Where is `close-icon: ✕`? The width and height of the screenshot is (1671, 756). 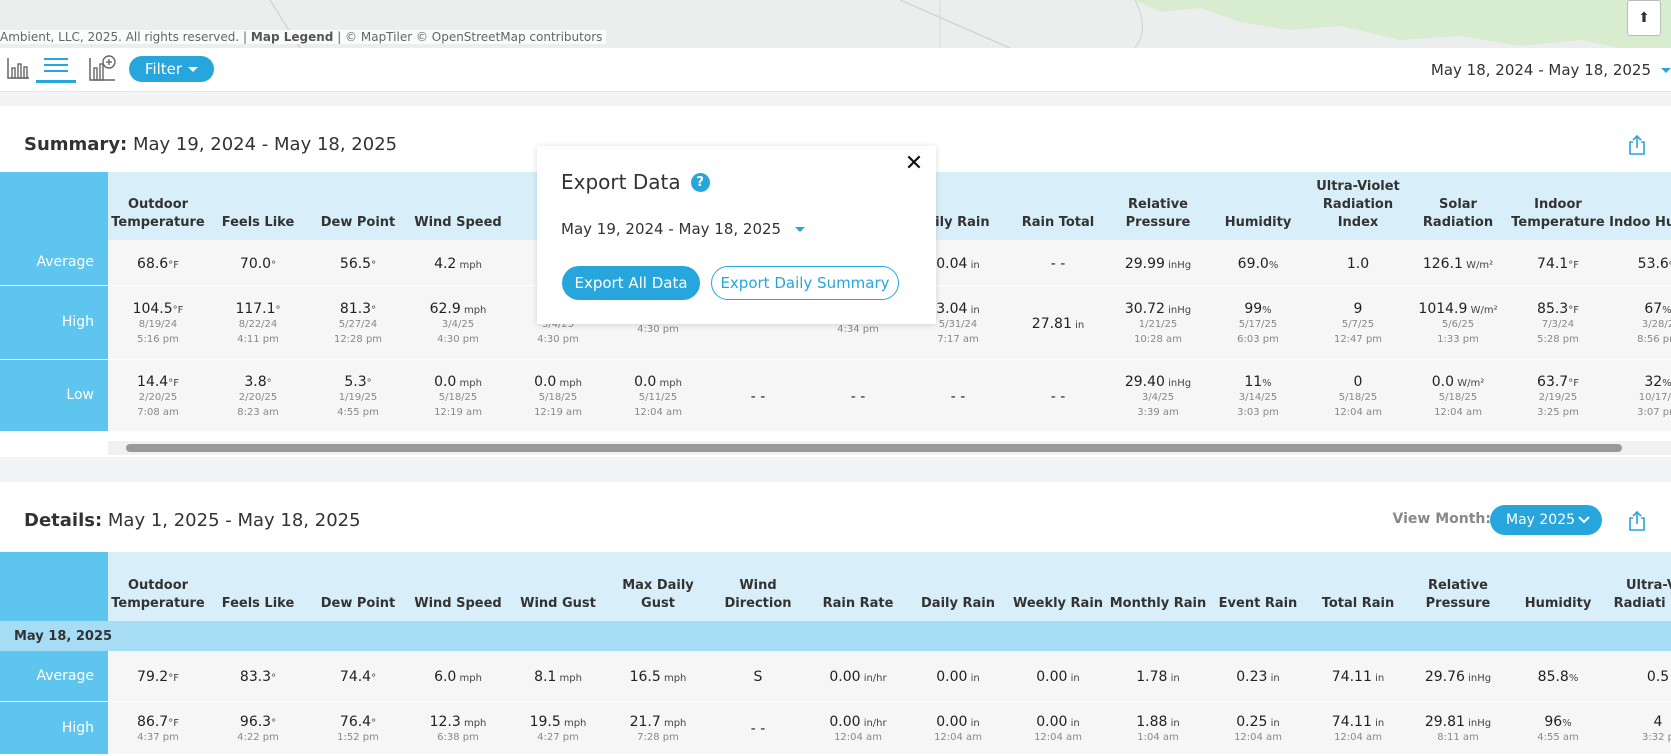
close-icon: ✕ is located at coordinates (914, 163).